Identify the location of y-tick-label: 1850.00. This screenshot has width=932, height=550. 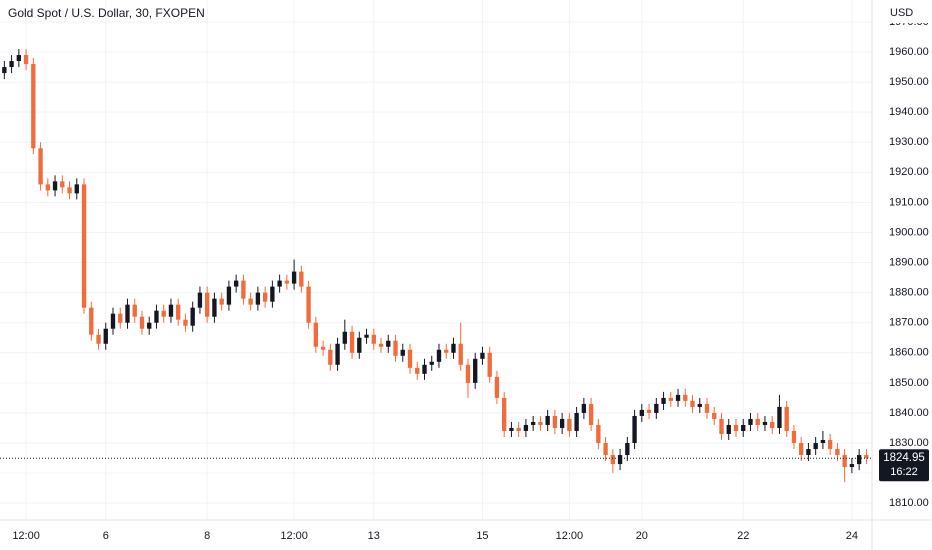
(909, 383).